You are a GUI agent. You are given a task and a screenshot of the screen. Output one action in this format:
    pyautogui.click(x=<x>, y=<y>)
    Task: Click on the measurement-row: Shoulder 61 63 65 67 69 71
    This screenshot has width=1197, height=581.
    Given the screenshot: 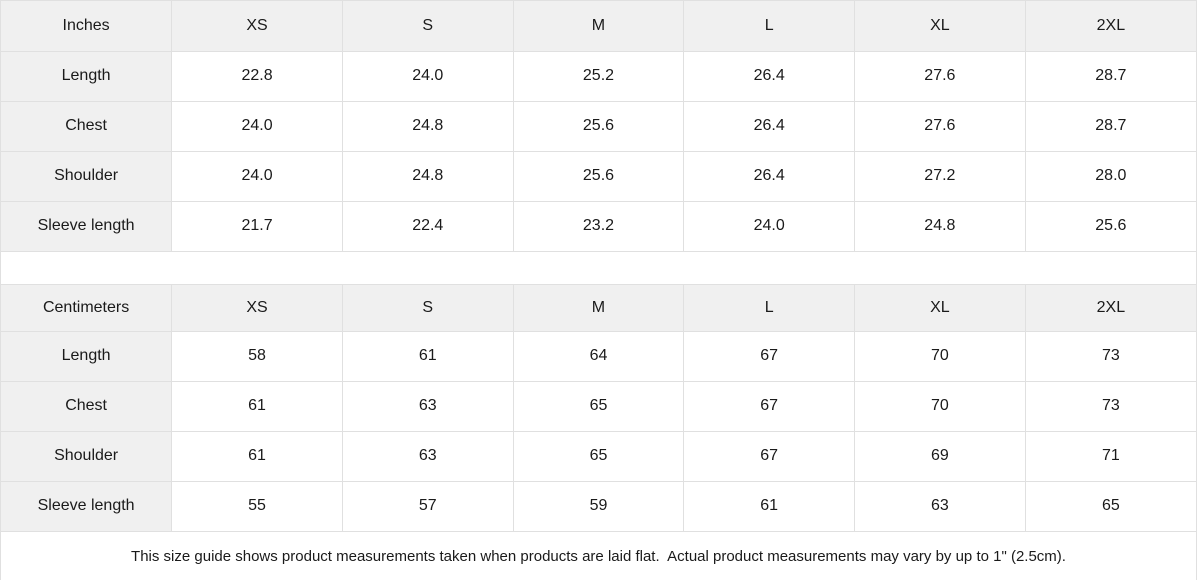 What is the action you would take?
    pyautogui.click(x=598, y=456)
    